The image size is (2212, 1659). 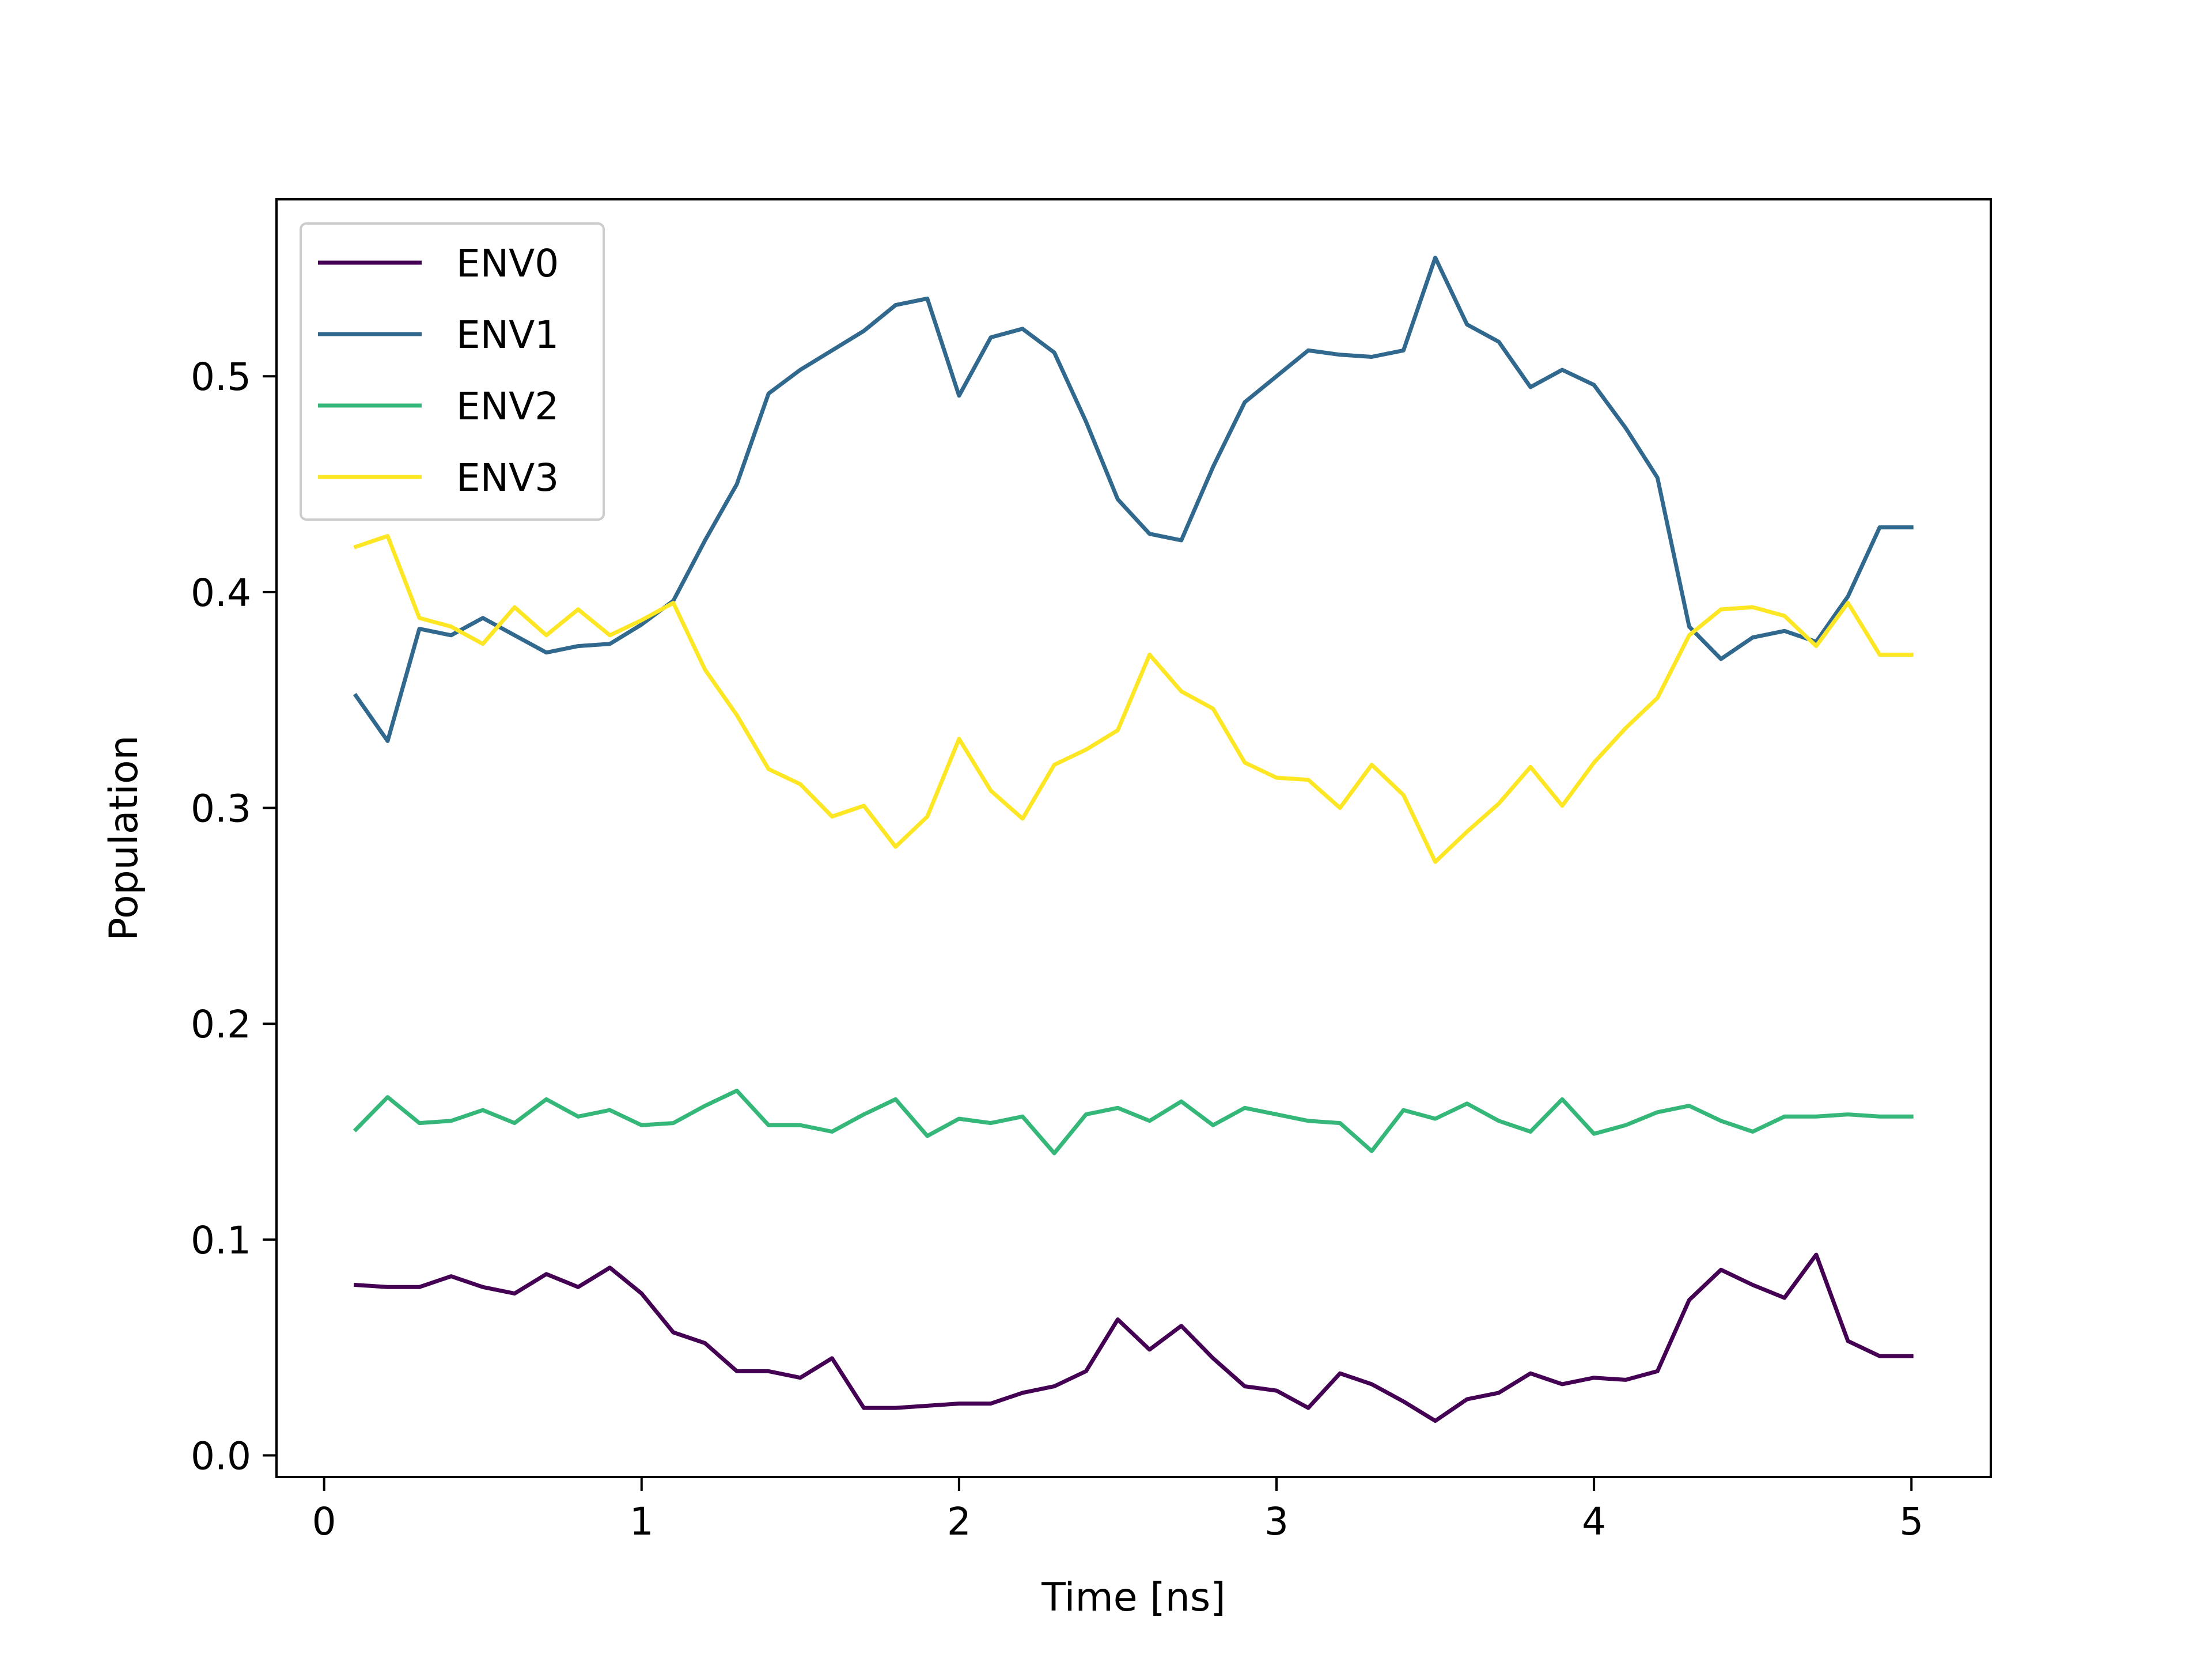 What do you see at coordinates (221, 1456) in the screenshot?
I see `y-tick-label: 0.0` at bounding box center [221, 1456].